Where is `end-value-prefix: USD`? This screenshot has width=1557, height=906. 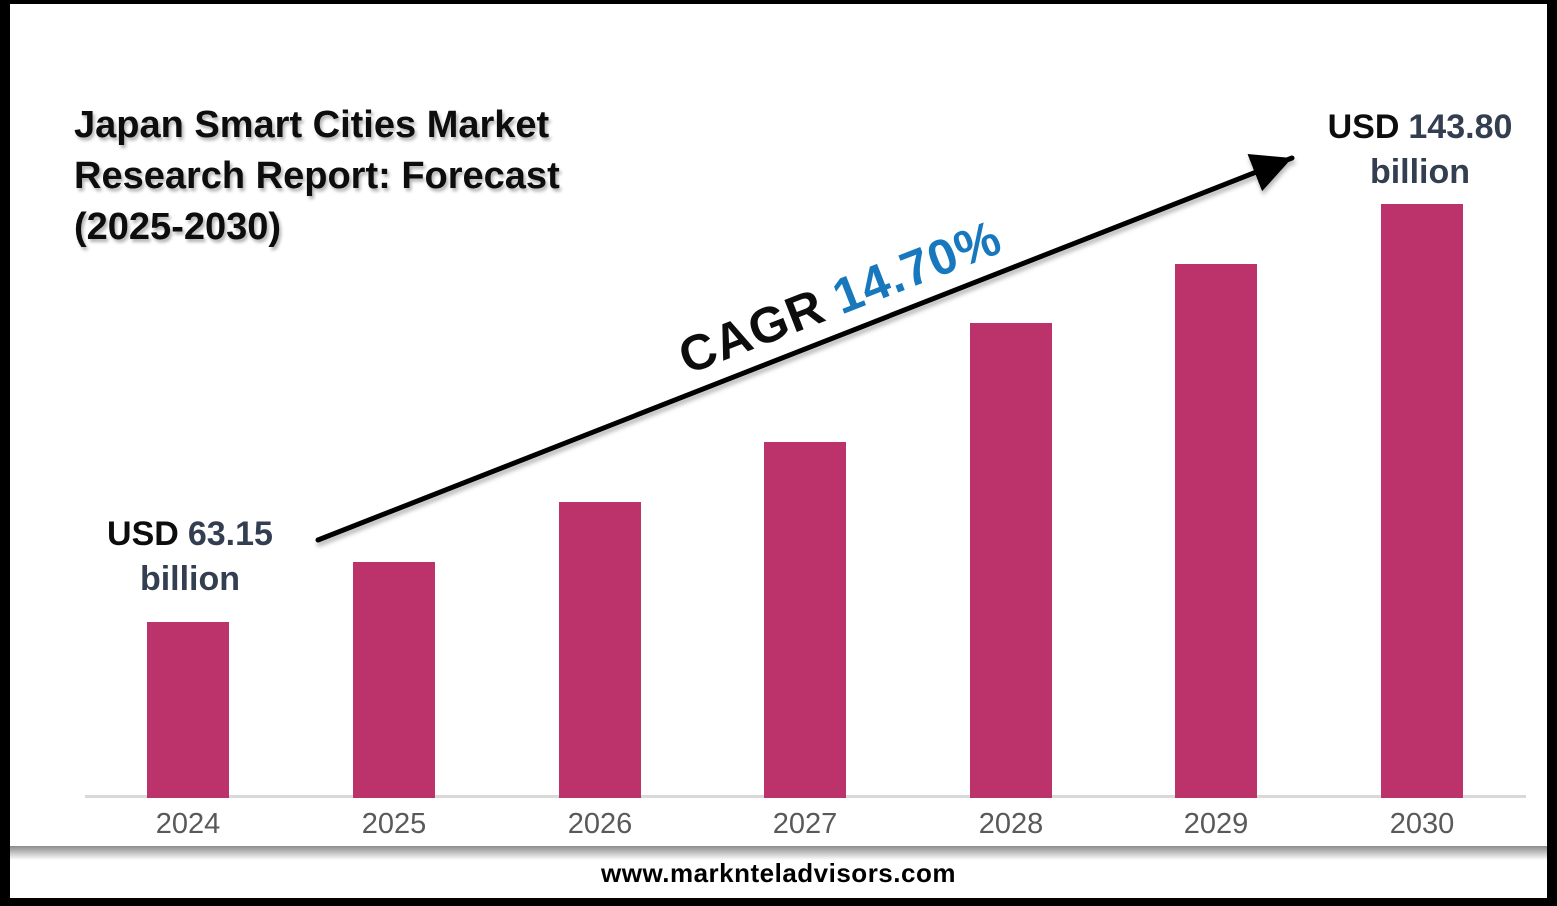
end-value-prefix: USD is located at coordinates (1363, 127).